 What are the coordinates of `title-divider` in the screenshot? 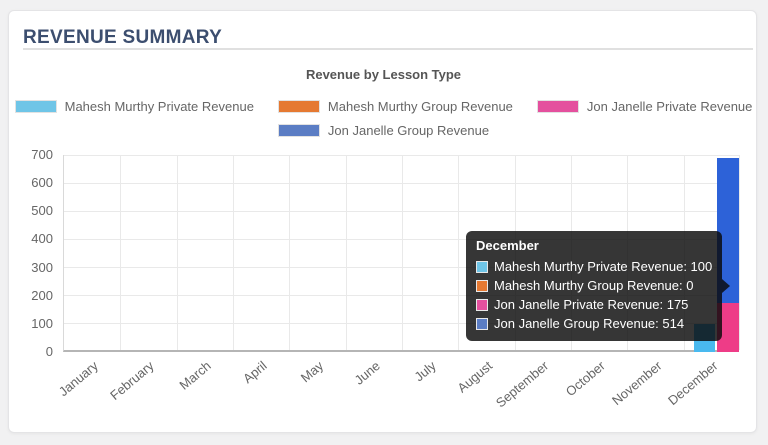 It's located at (388, 49).